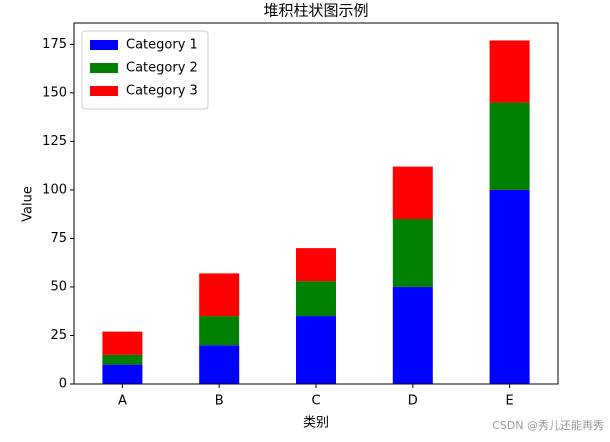 The height and width of the screenshot is (442, 610). What do you see at coordinates (54, 141) in the screenshot?
I see `y-tick-label: 125` at bounding box center [54, 141].